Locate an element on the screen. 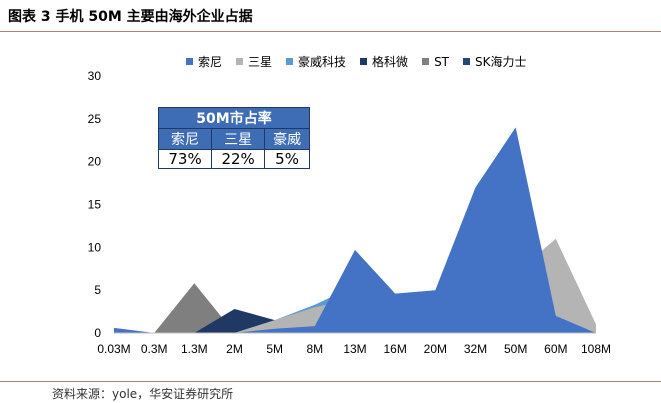  legend-swatch-galaxycore is located at coordinates (364, 61).